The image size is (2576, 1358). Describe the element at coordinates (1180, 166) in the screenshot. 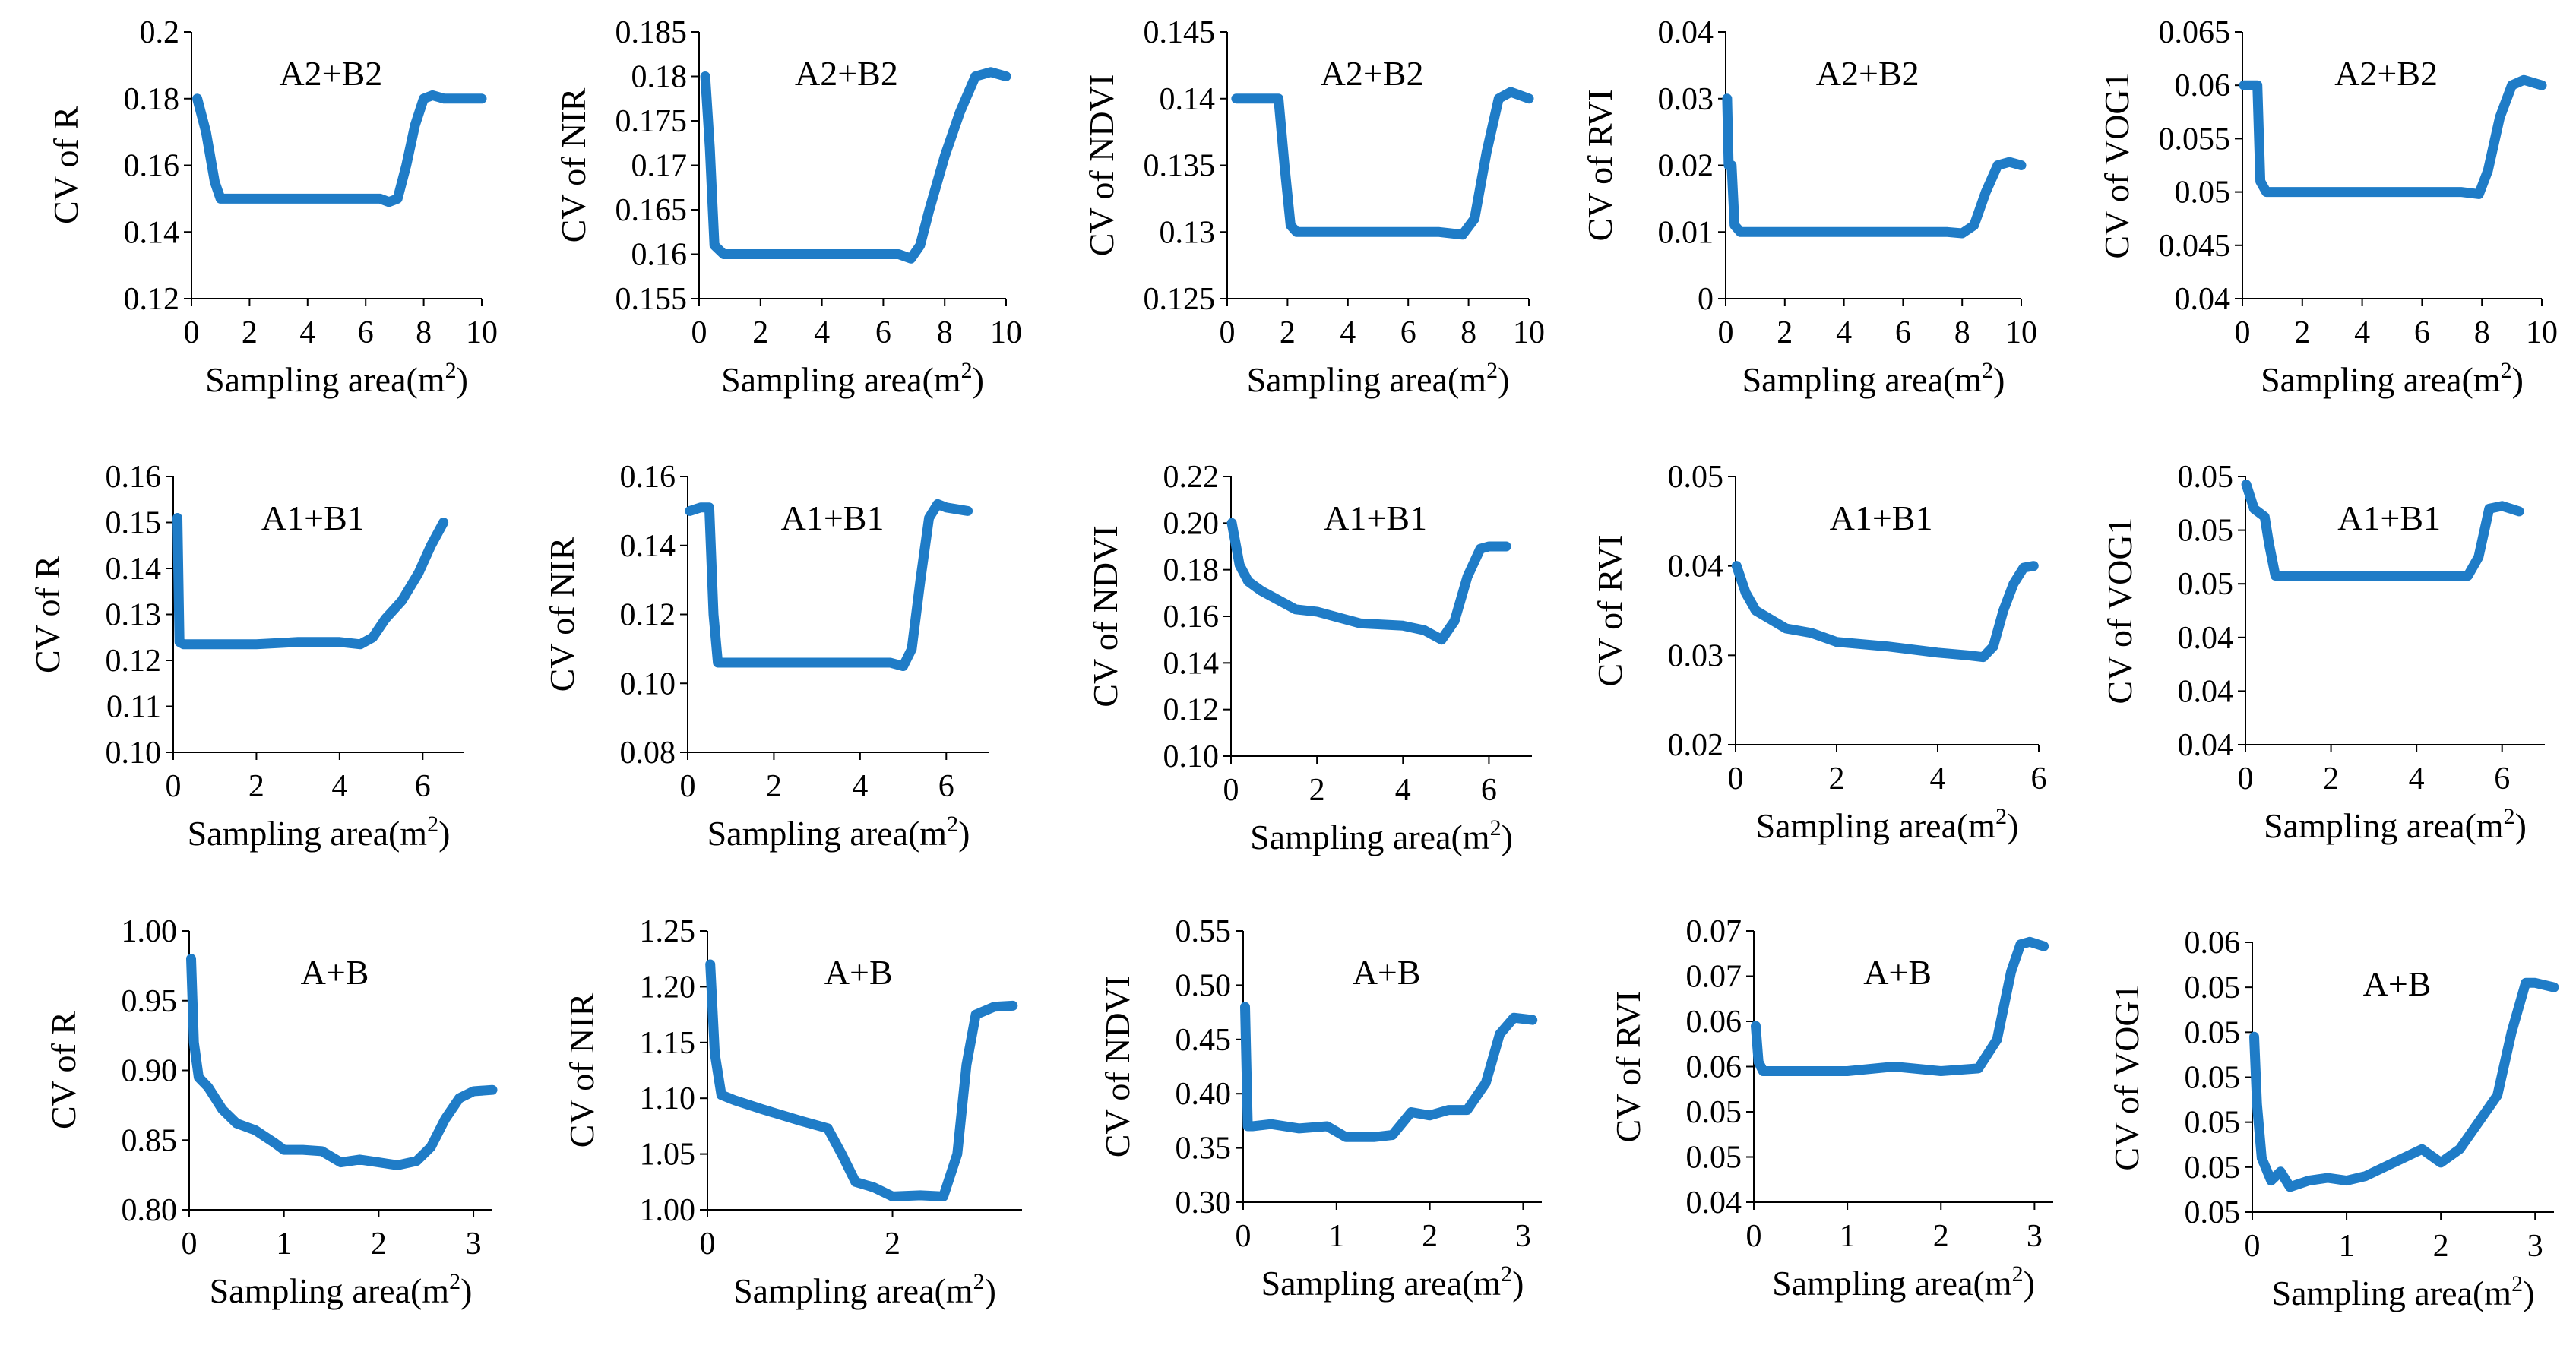

I see `y-tick-label: 0.135` at that location.